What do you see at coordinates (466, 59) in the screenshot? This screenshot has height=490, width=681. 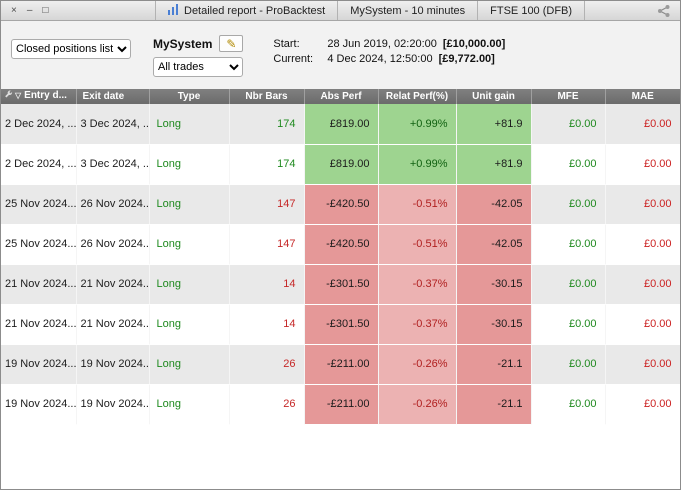 I see `current-amount: [£9,772.00]` at bounding box center [466, 59].